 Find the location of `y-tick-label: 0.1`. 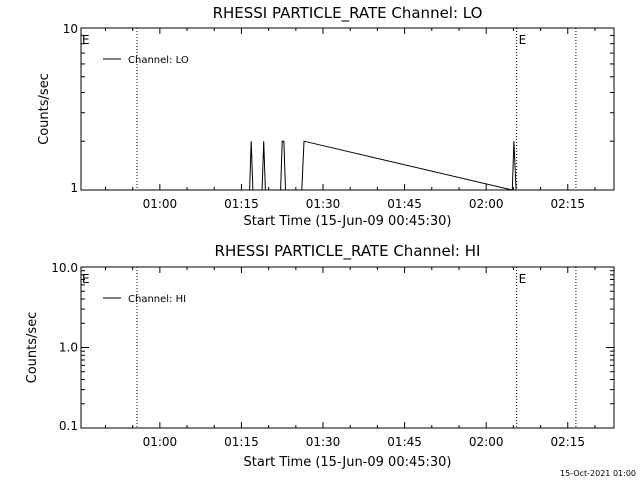

y-tick-label: 0.1 is located at coordinates (68, 426).